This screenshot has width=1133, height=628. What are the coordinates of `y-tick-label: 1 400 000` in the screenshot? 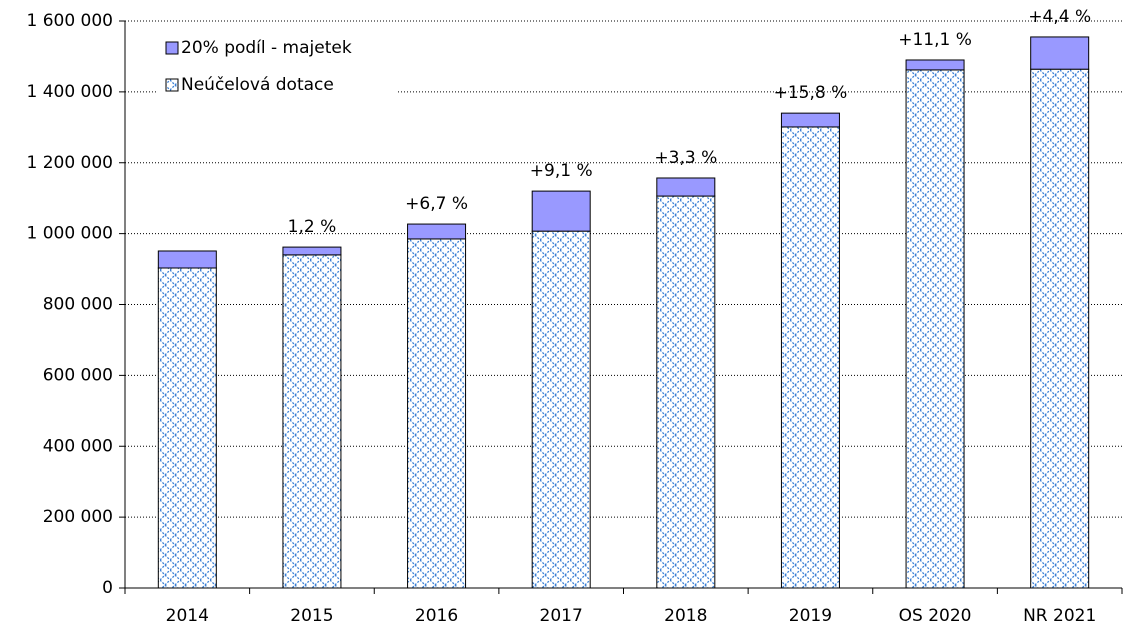 It's located at (69, 92).